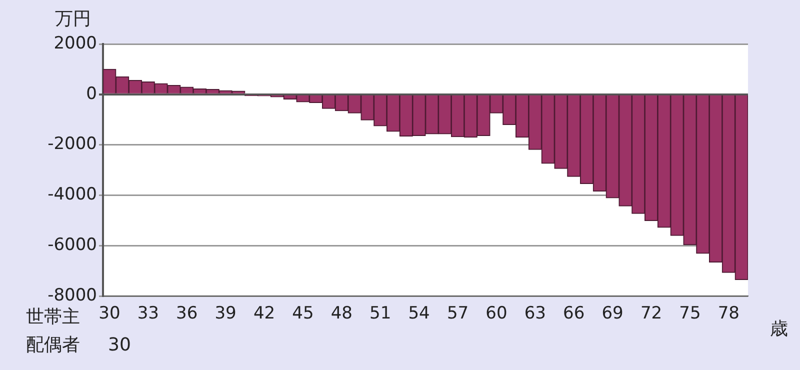  I want to click on y-axis-title: 万円, so click(73, 19).